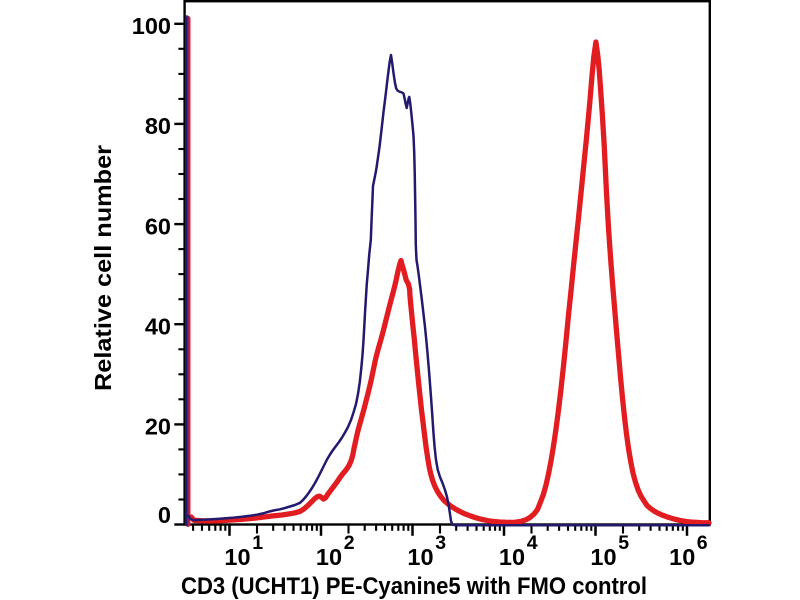 The width and height of the screenshot is (800, 600). Describe the element at coordinates (257, 543) in the screenshot. I see `svg-text: 1` at that location.